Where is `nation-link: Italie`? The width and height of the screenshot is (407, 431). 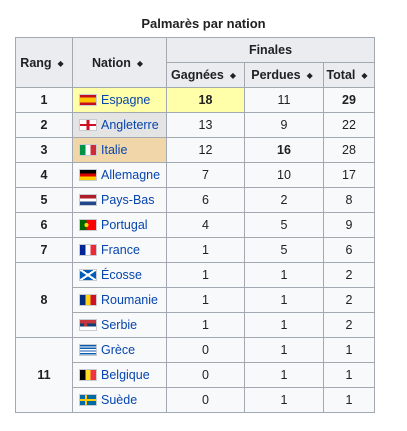 nation-link: Italie is located at coordinates (114, 150).